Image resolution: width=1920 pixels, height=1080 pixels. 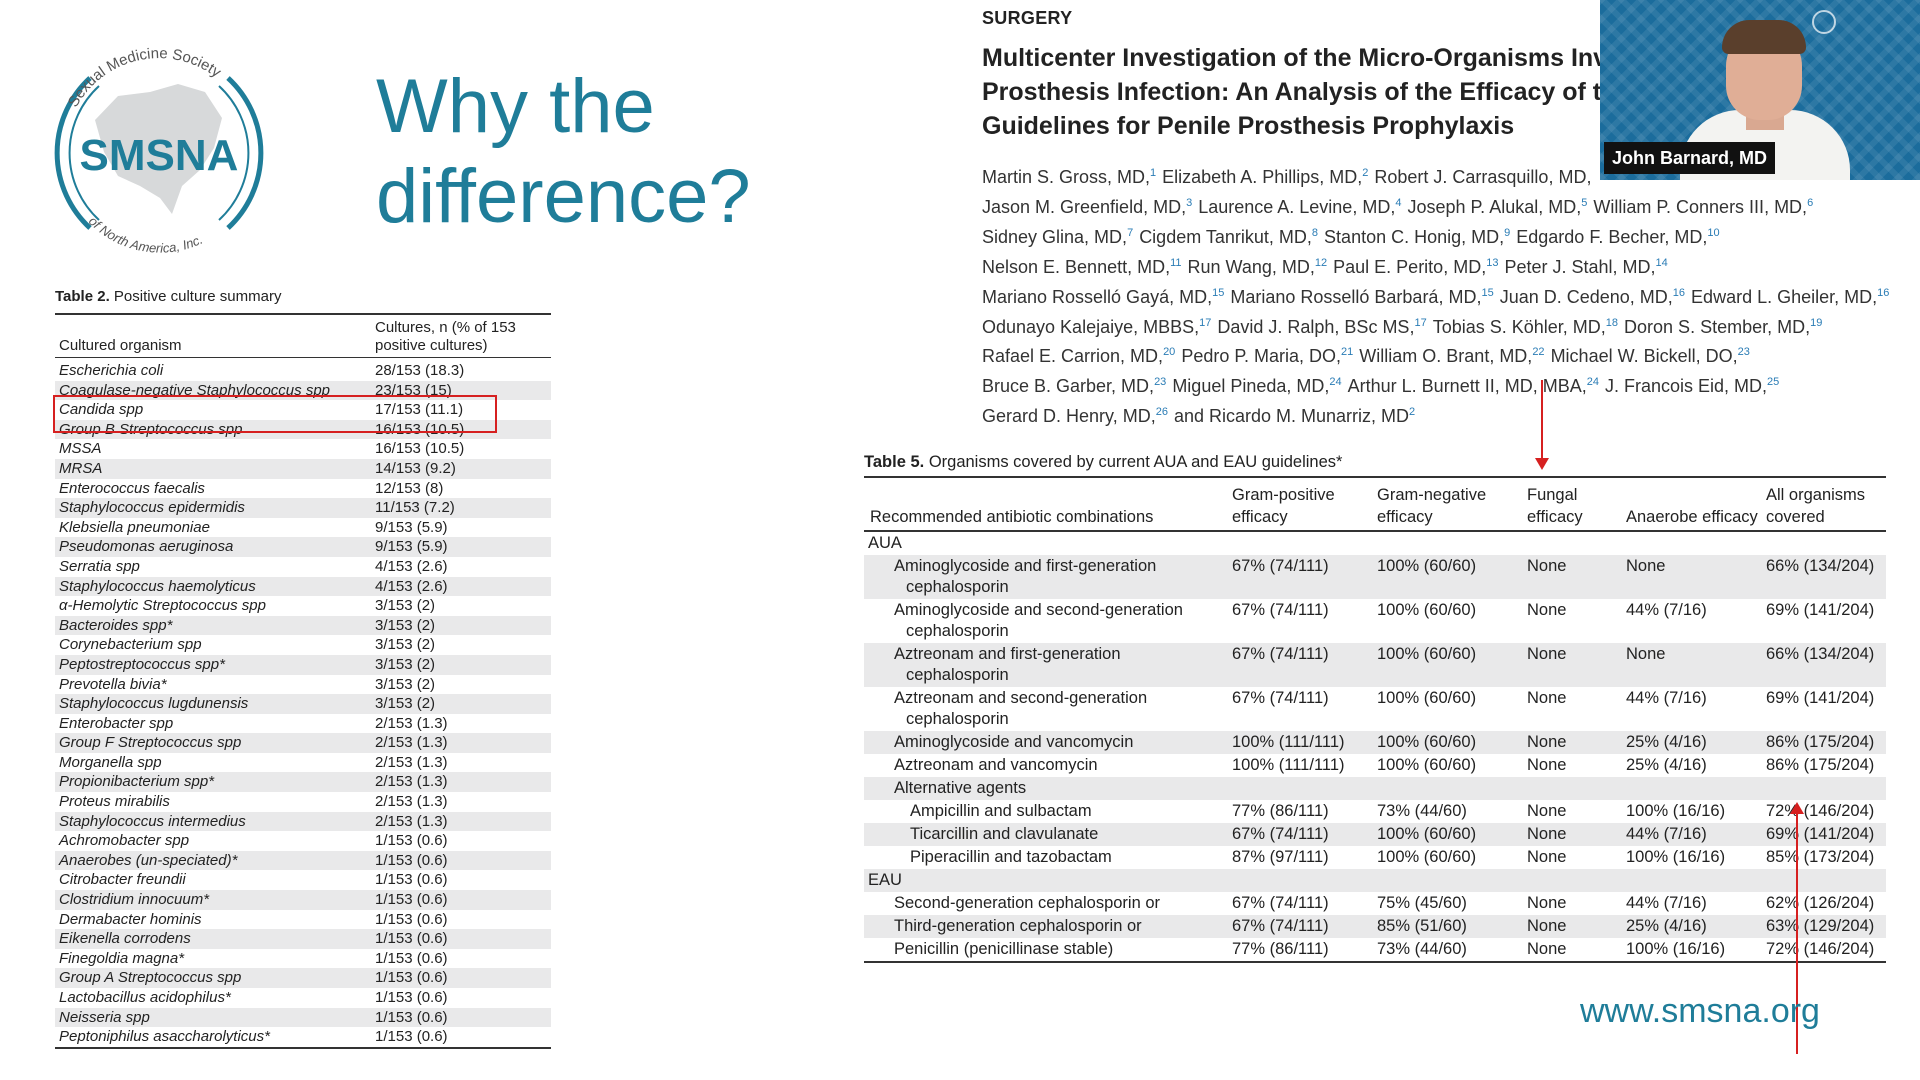 What do you see at coordinates (303, 860) in the screenshot?
I see `table-row: Anaerobes (un-speciated)* 1/153 (0.6)` at bounding box center [303, 860].